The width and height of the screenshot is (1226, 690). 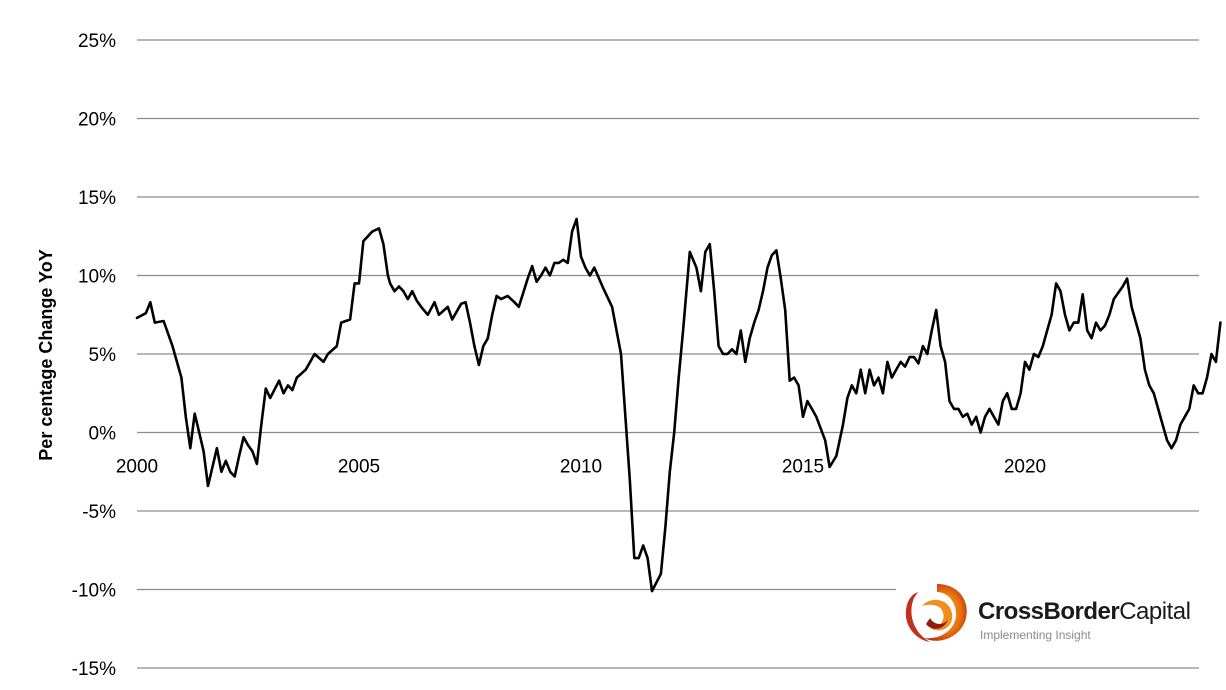 What do you see at coordinates (97, 41) in the screenshot?
I see `y-tick-label: 25%` at bounding box center [97, 41].